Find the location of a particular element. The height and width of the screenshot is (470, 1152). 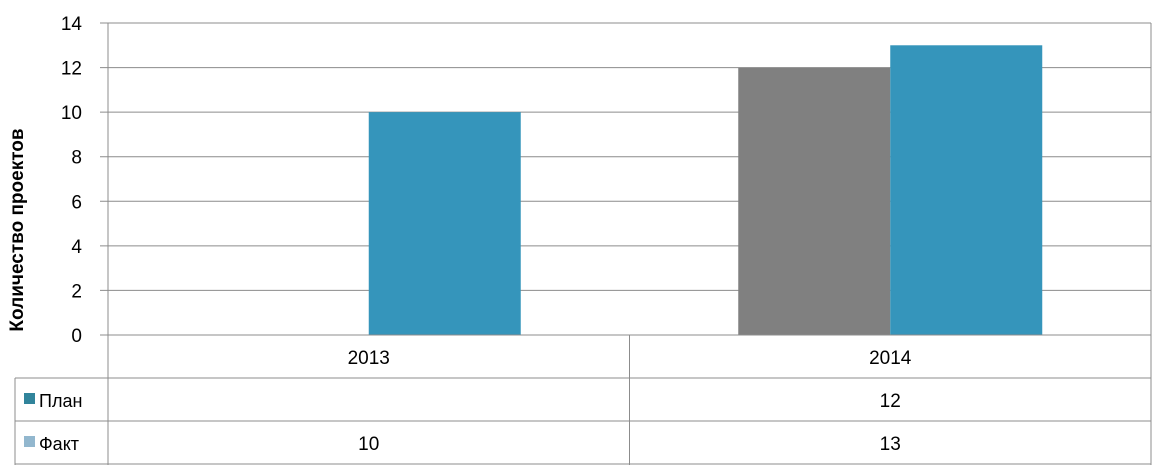

table-cell-value: 10 is located at coordinates (368, 444).